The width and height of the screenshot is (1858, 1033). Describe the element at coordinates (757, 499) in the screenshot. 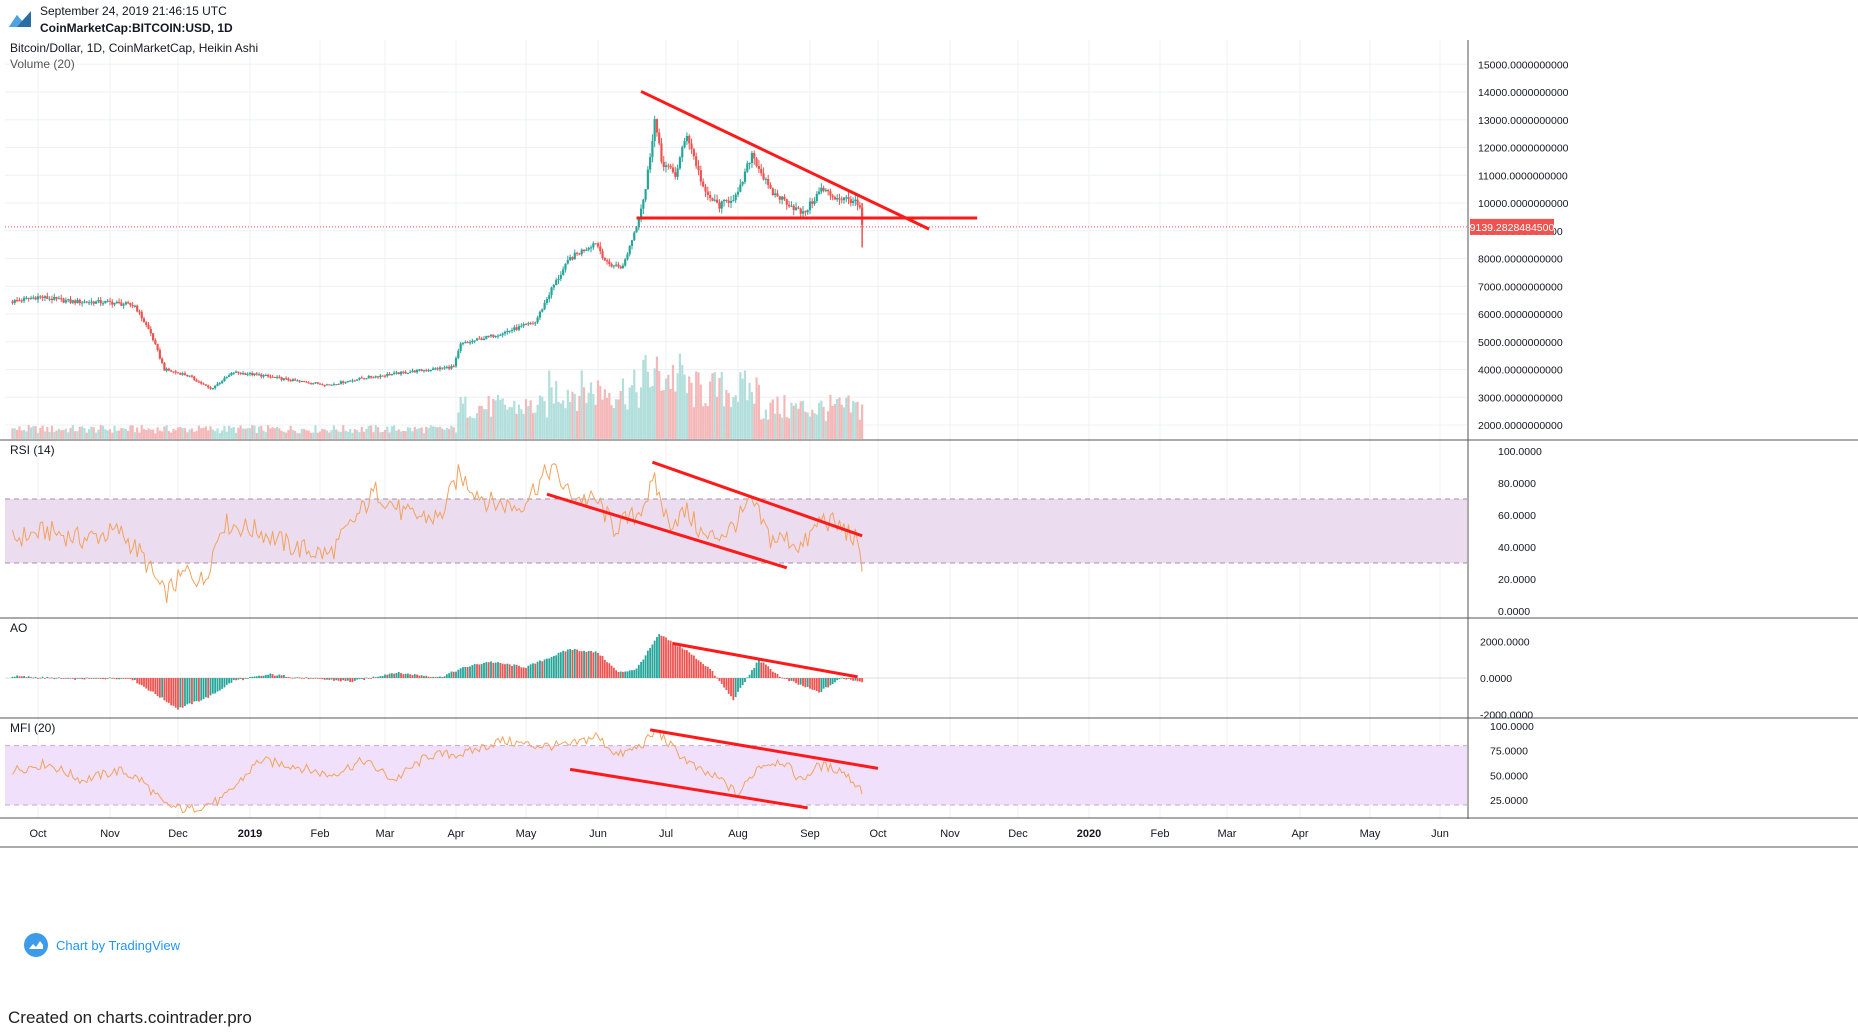

I see `rsi-trendline-upper` at that location.